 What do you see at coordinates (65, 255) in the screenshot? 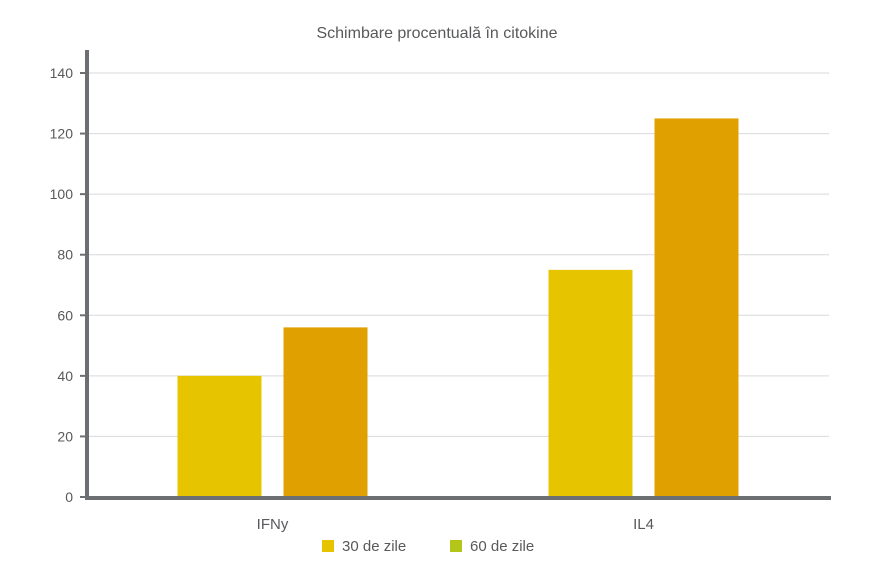
I see `y-tick-label: 80` at bounding box center [65, 255].